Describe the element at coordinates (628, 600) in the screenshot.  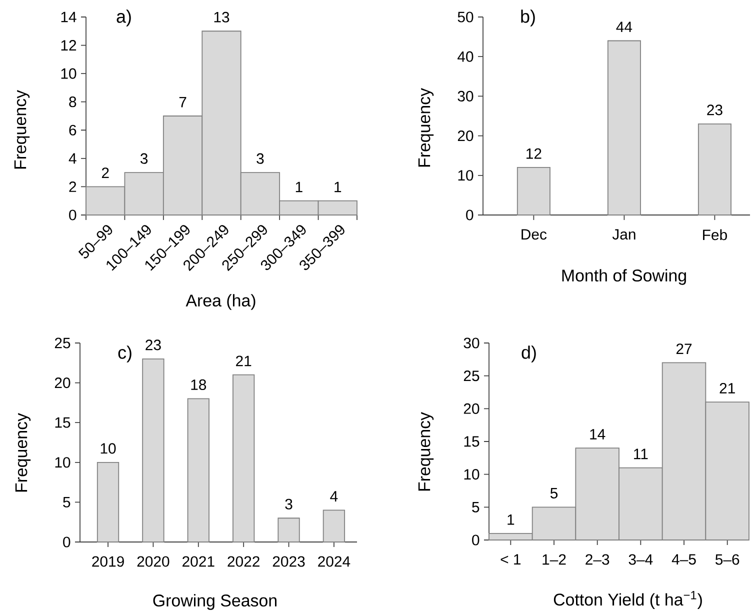
I see `x-axis-title: Cotton Yield (t ha$^{−1}$)` at that location.